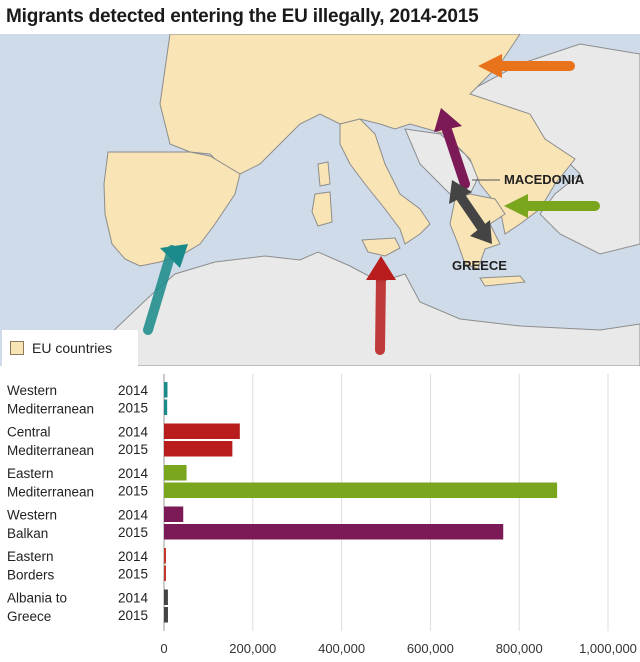 The image size is (640, 662). I want to click on arrow-eastern-mediterranean, so click(552, 206).